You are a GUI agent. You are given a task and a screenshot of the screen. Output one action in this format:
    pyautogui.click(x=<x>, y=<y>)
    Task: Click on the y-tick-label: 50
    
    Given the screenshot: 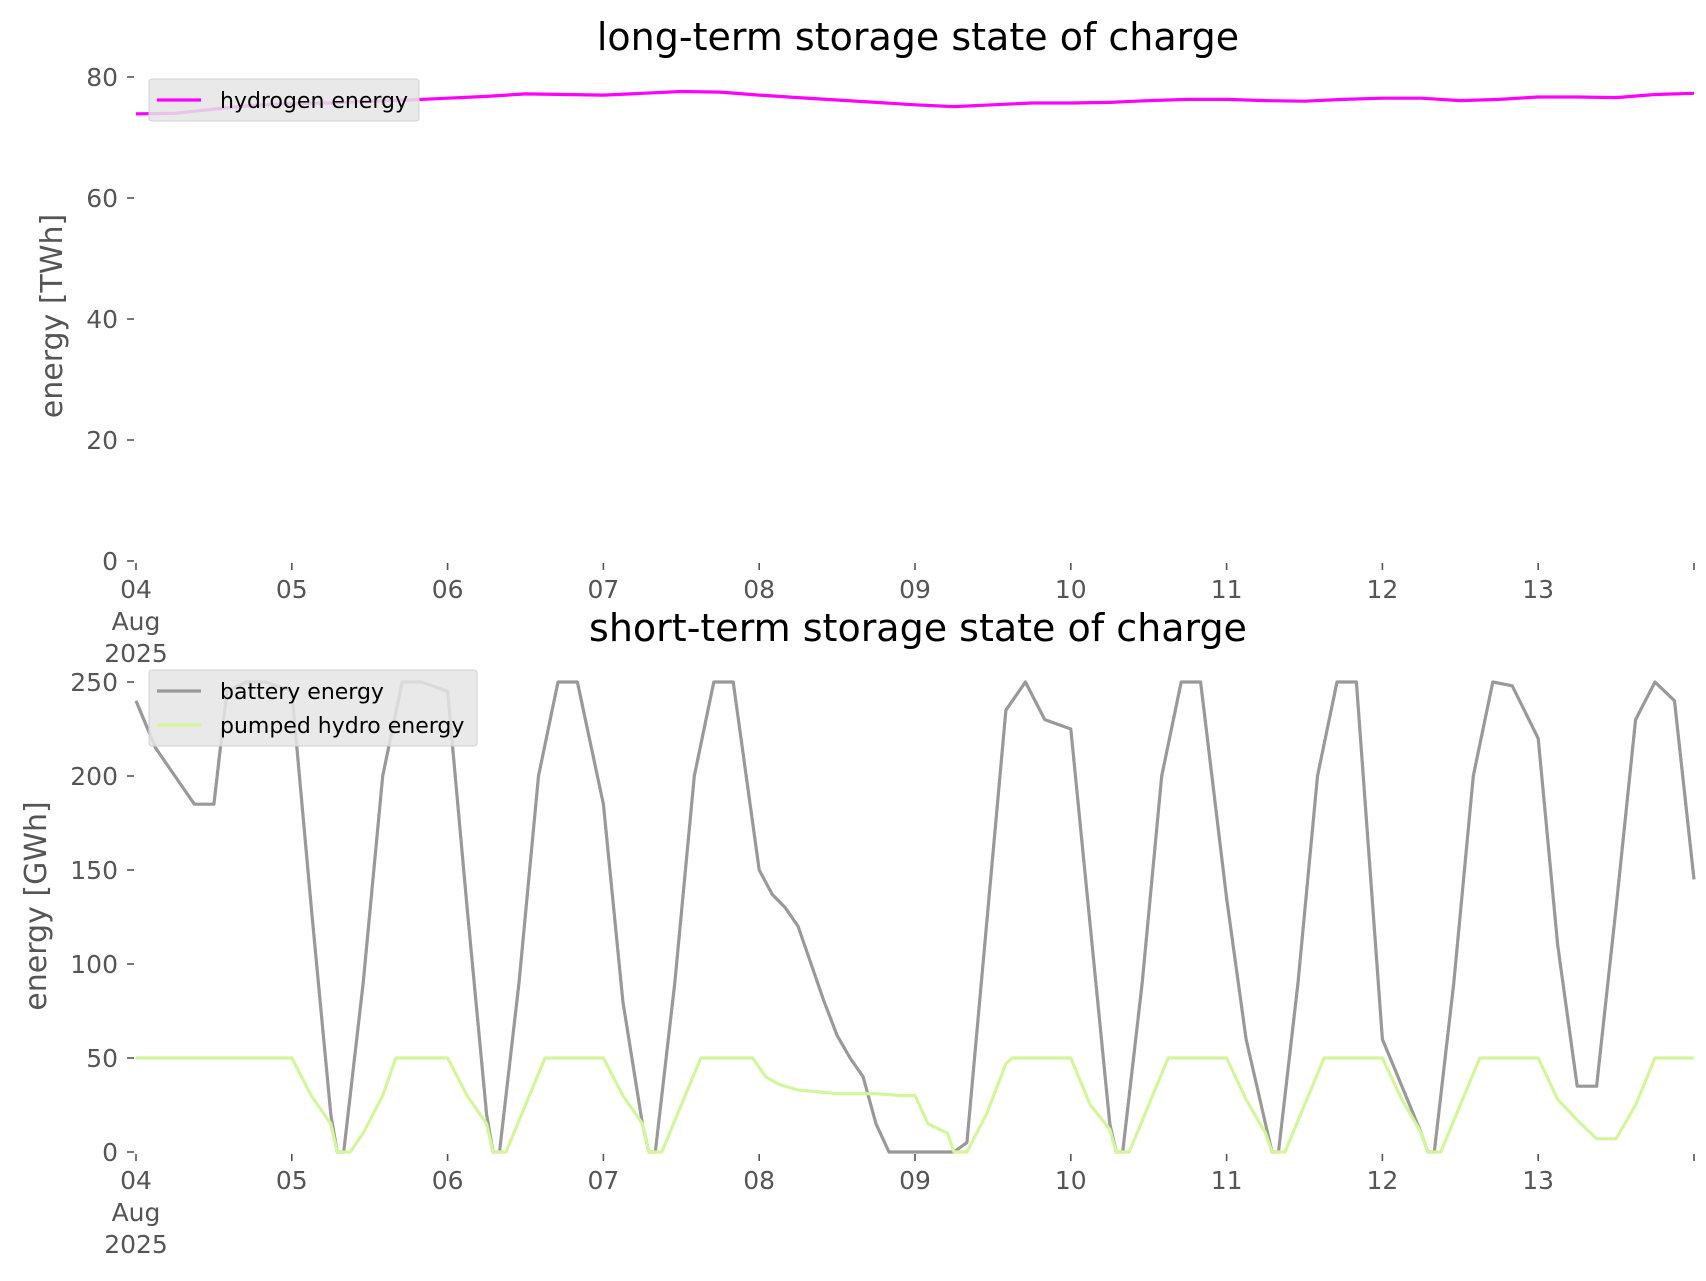 What is the action you would take?
    pyautogui.click(x=102, y=1058)
    